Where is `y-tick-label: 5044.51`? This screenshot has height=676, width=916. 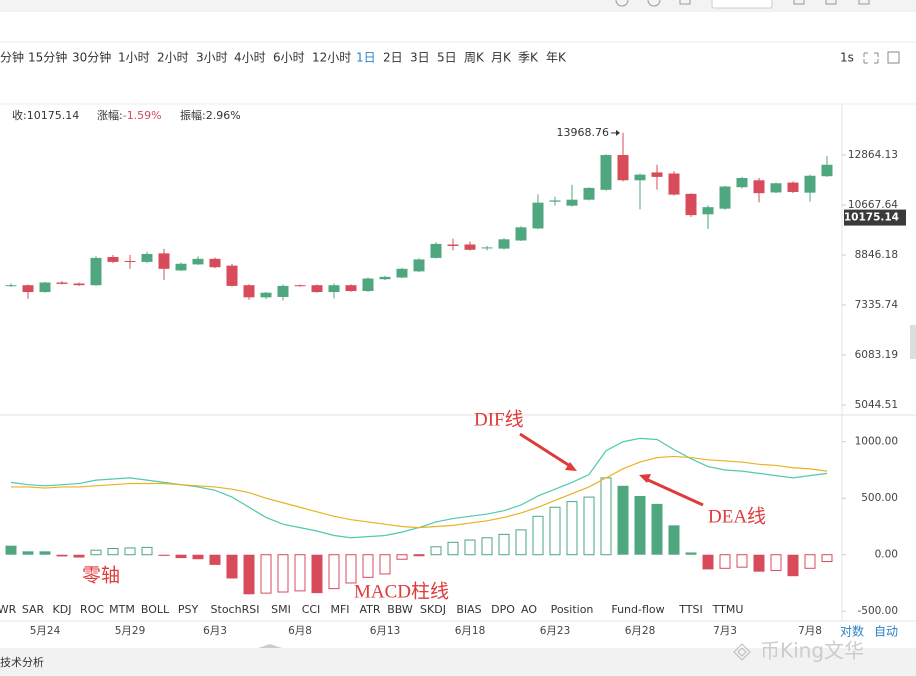
y-tick-label: 5044.51 is located at coordinates (876, 405).